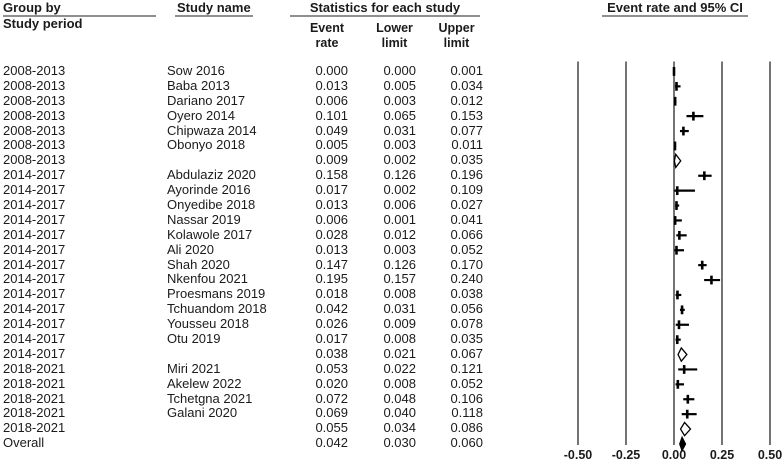 Image resolution: width=784 pixels, height=465 pixels. What do you see at coordinates (243, 100) in the screenshot?
I see `table-row: 2008-2013 Dariano 2017 0.006 0.003 0.012` at bounding box center [243, 100].